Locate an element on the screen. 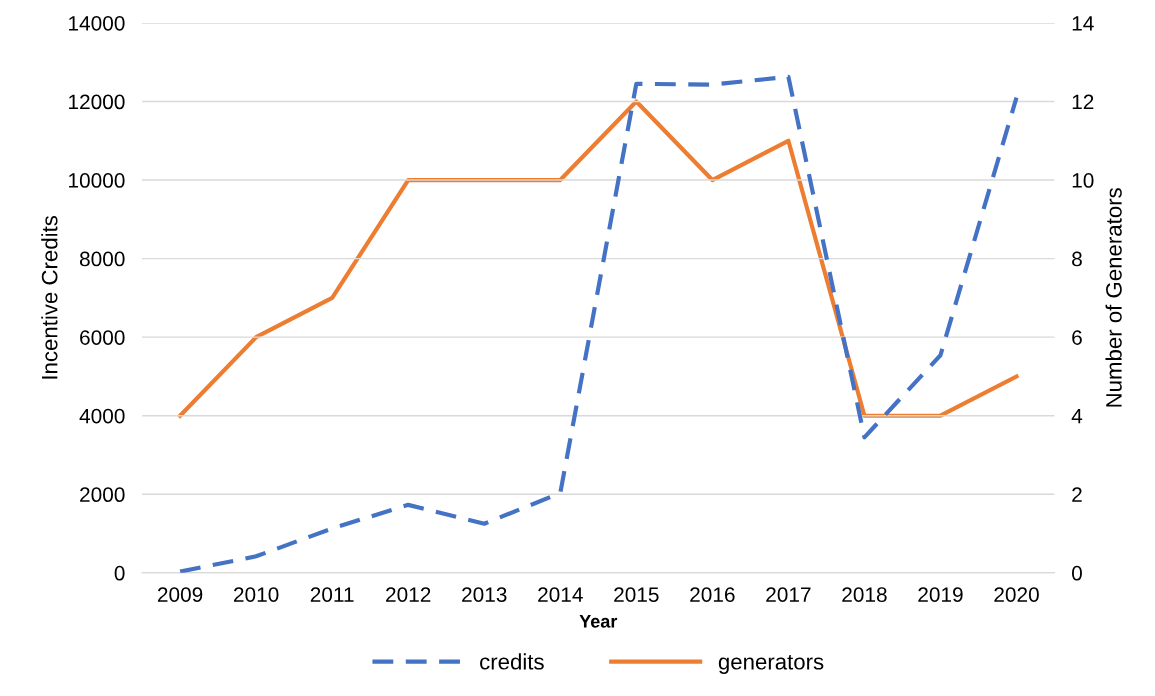  x-tick-label: 2019 is located at coordinates (940, 594).